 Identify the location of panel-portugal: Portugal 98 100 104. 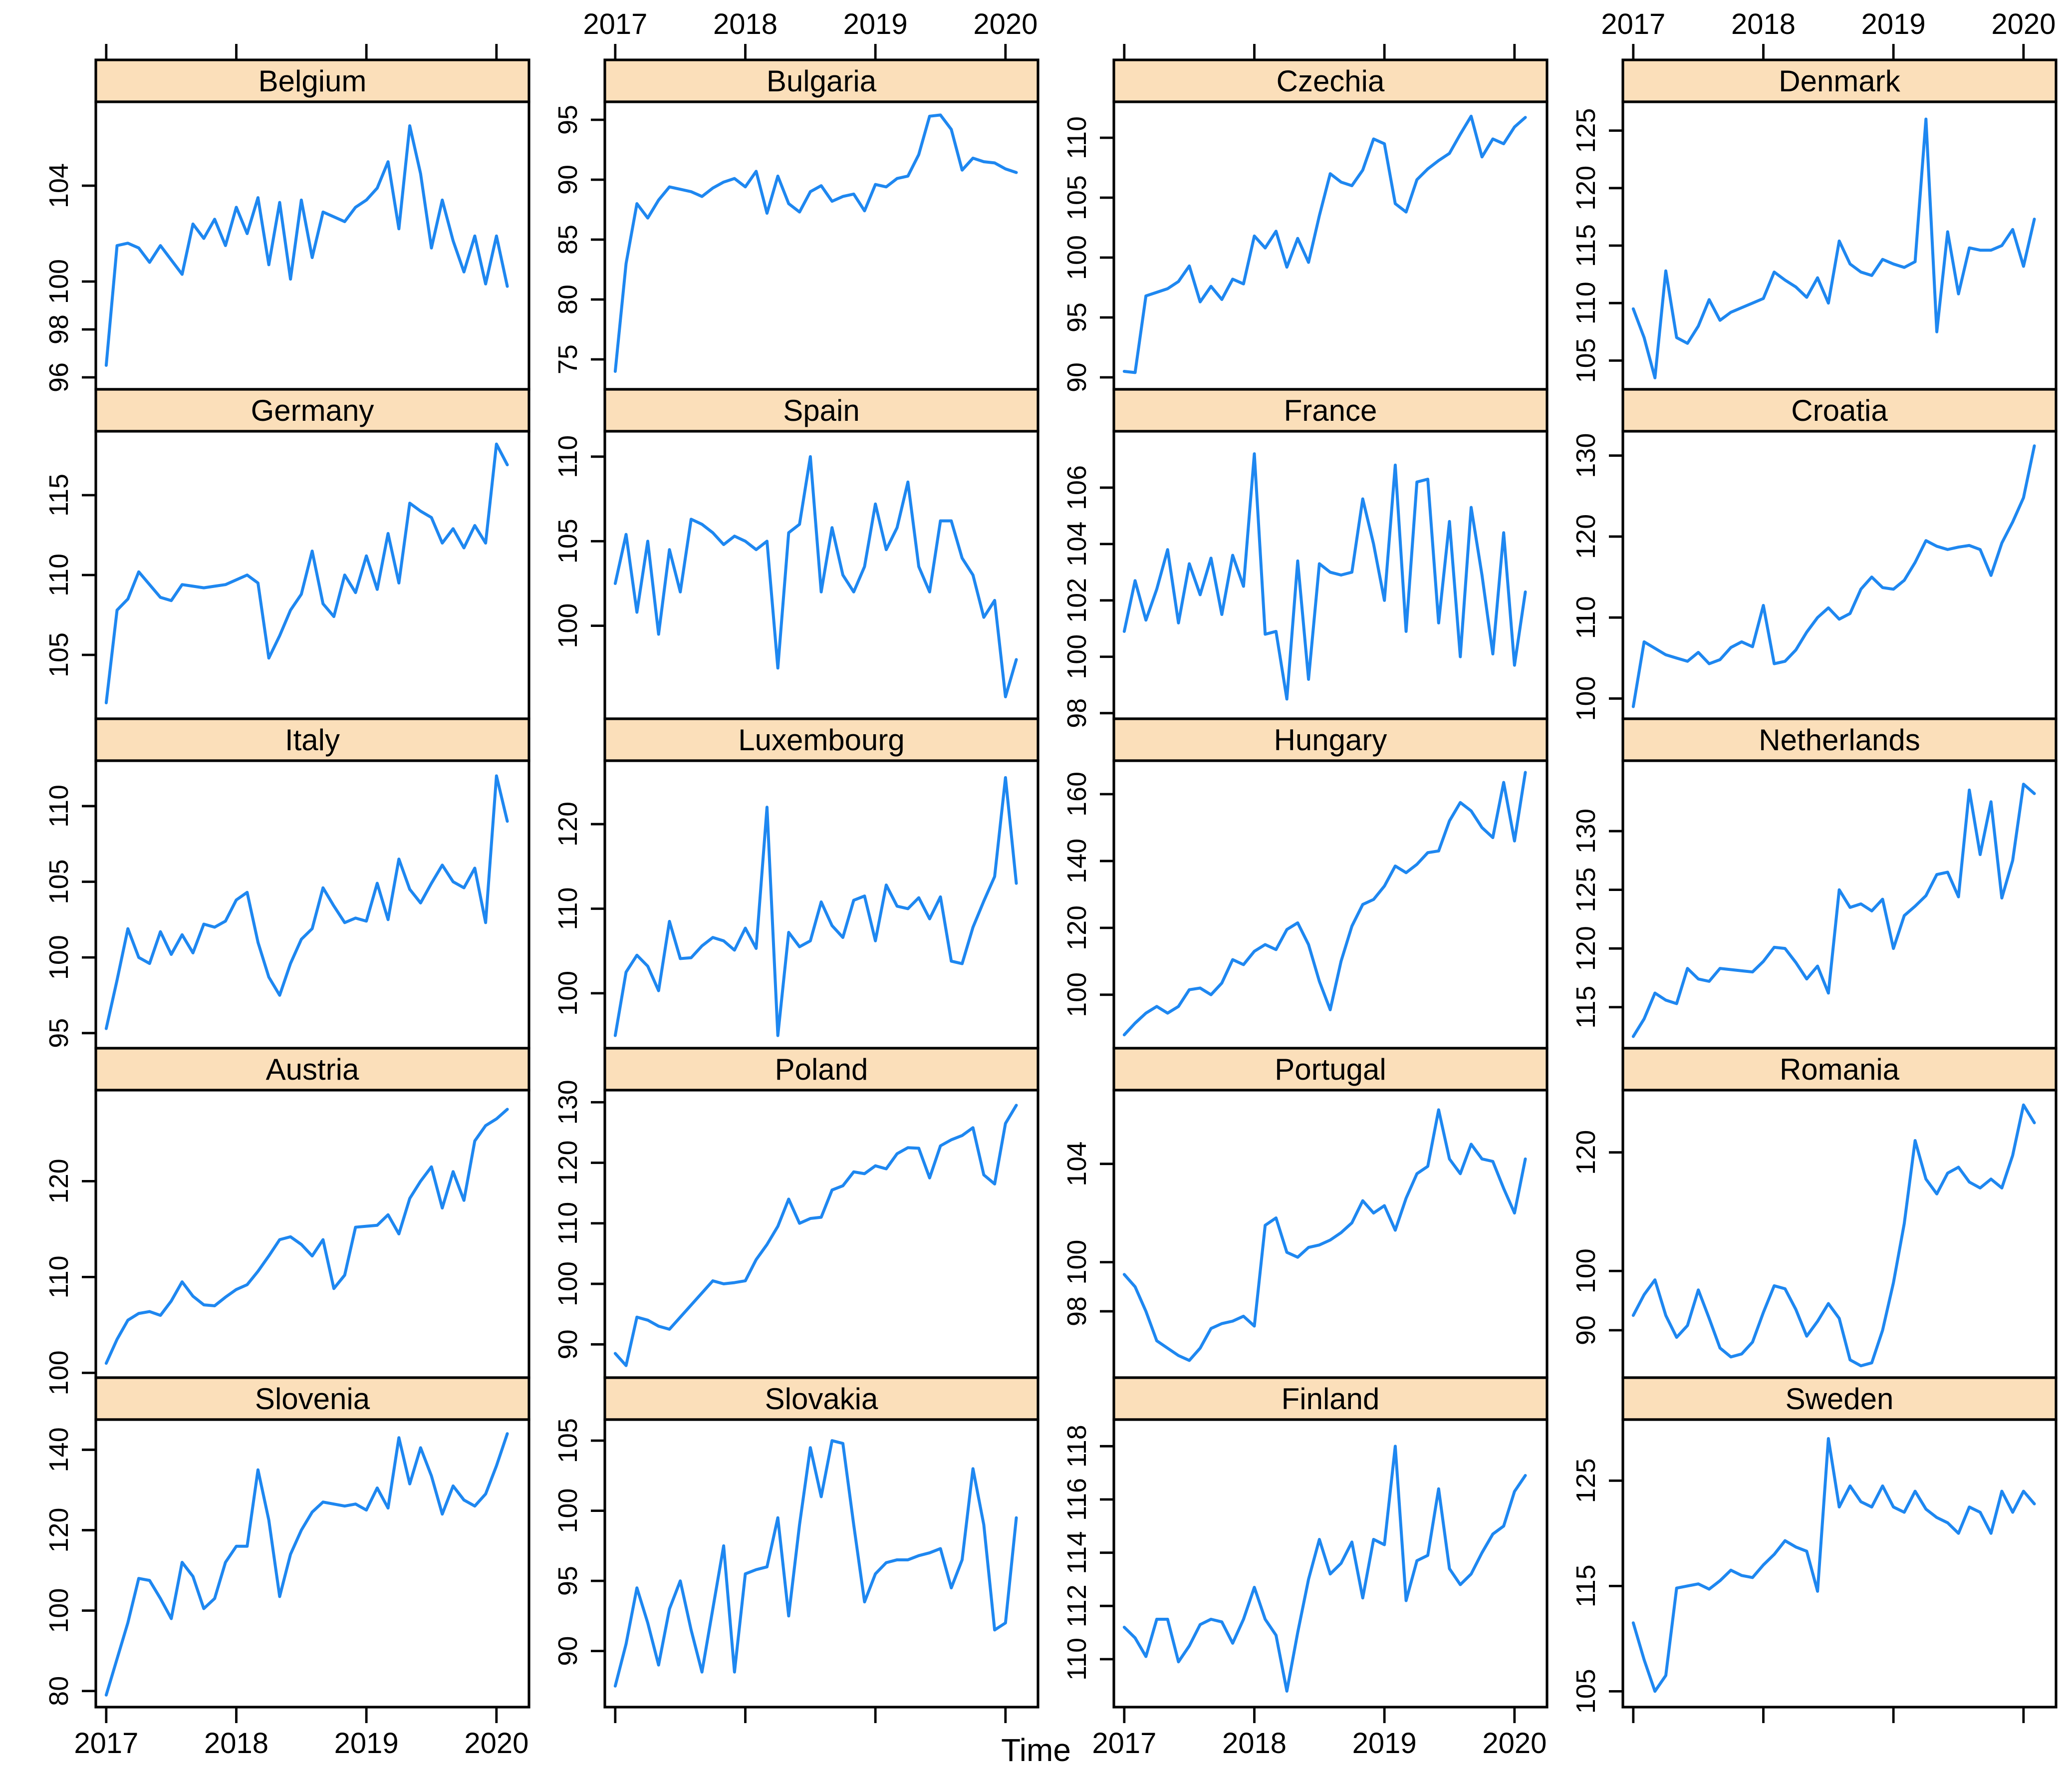
(1306, 1213).